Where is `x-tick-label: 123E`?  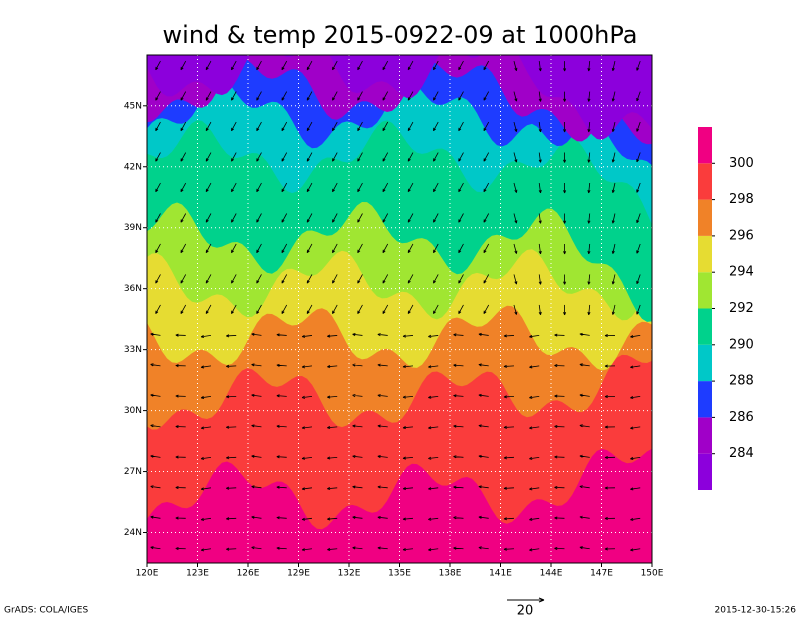
x-tick-label: 123E is located at coordinates (197, 574).